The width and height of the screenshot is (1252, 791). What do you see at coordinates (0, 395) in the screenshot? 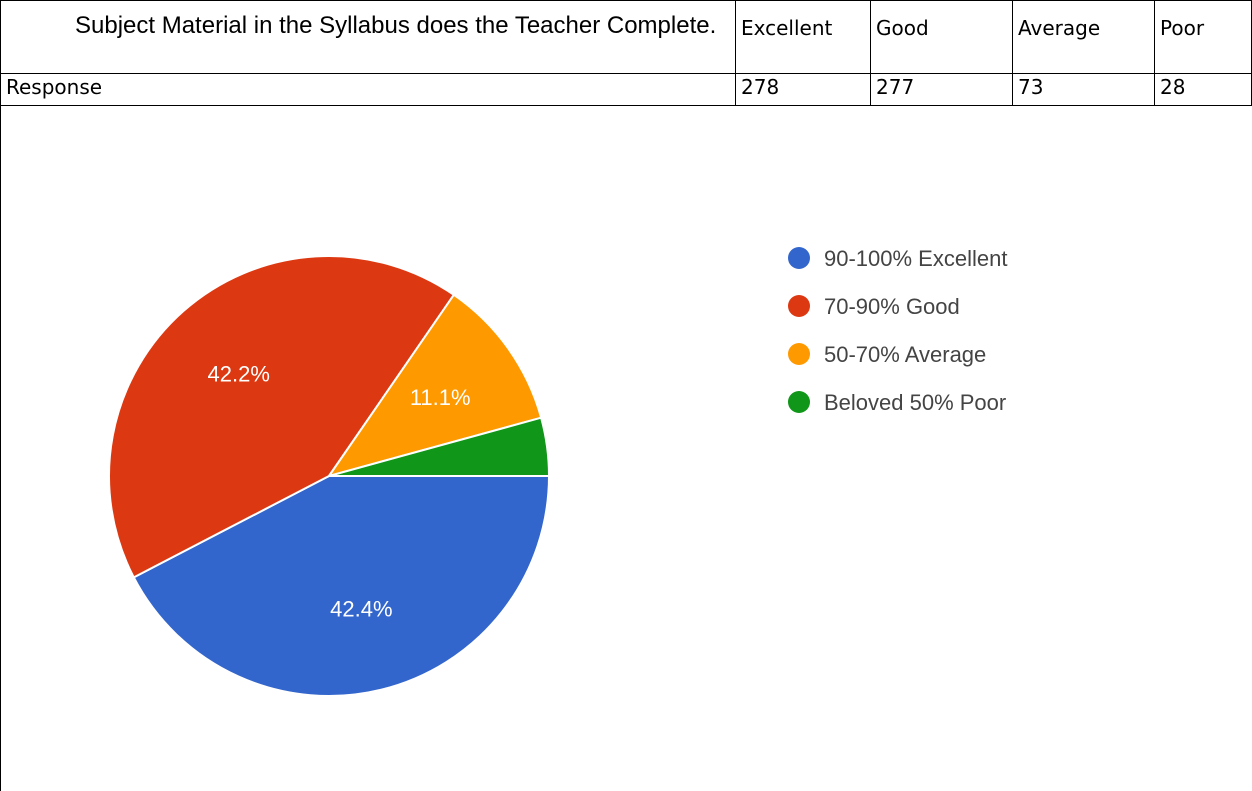
I see `page-left-border` at bounding box center [0, 395].